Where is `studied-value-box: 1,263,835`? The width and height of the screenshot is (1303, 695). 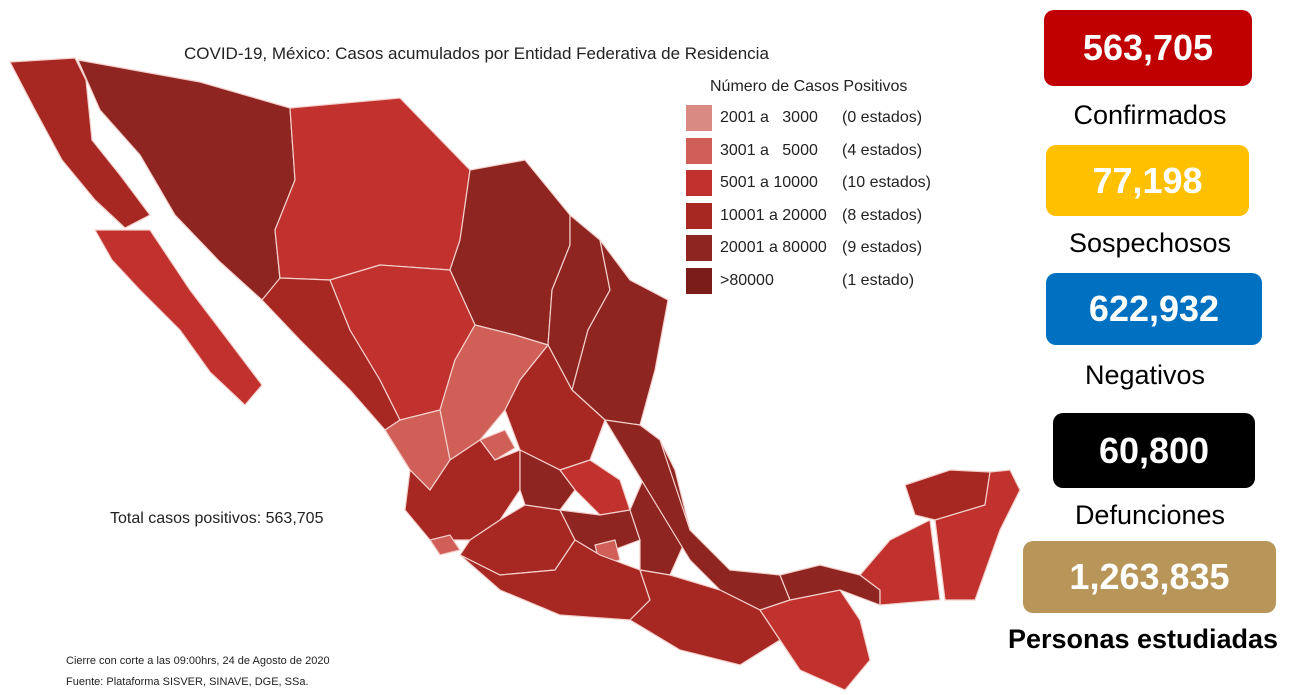 studied-value-box: 1,263,835 is located at coordinates (1149, 577).